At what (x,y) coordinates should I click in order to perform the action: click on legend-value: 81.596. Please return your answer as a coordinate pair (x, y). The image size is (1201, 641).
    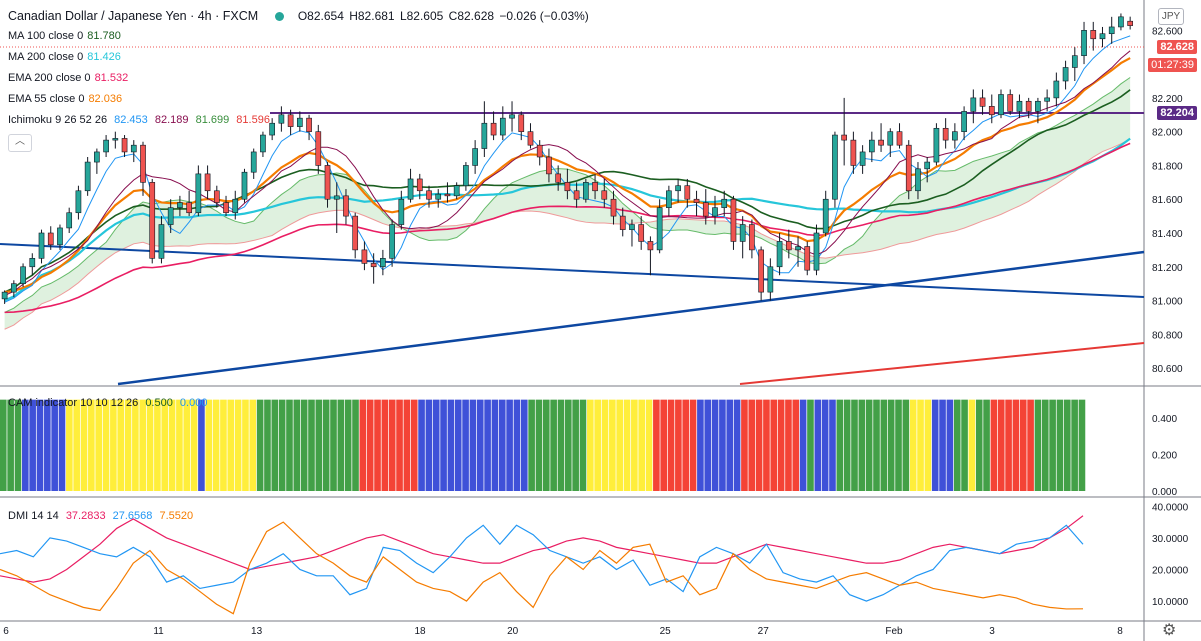
    Looking at the image, I should click on (253, 120).